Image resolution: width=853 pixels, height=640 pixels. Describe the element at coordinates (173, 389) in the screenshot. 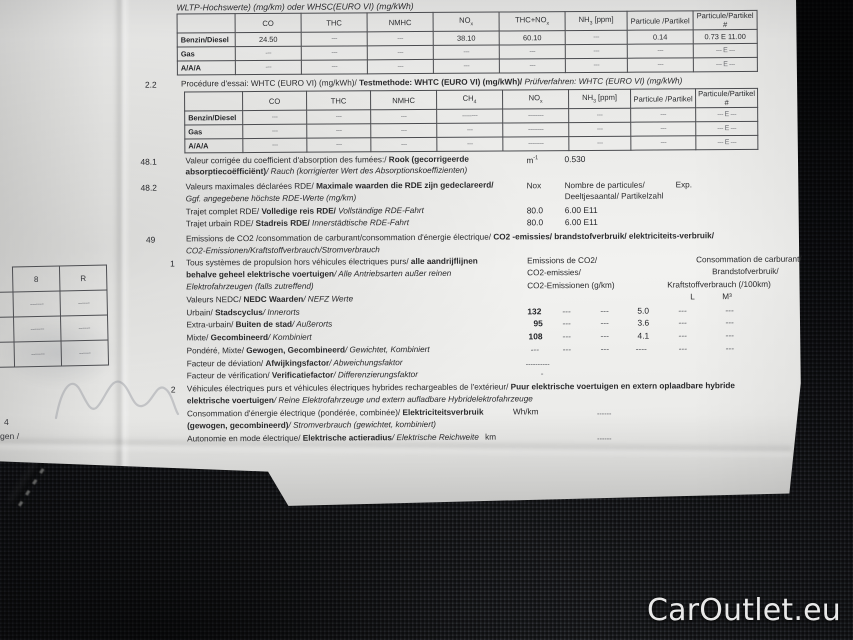

I see `subsection-number-2: 2` at that location.